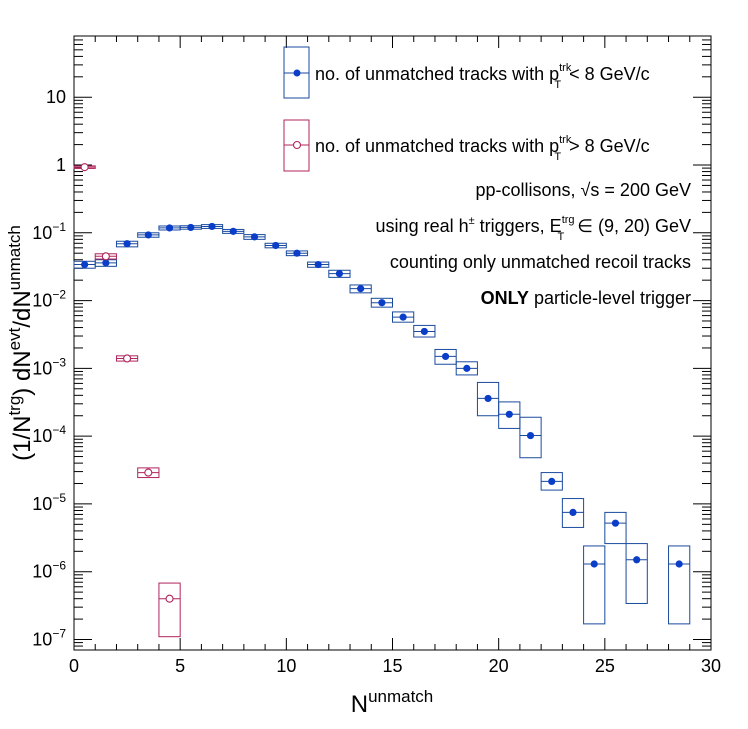 The image size is (748, 729). Describe the element at coordinates (180, 666) in the screenshot. I see `x-tick-label: 5` at that location.